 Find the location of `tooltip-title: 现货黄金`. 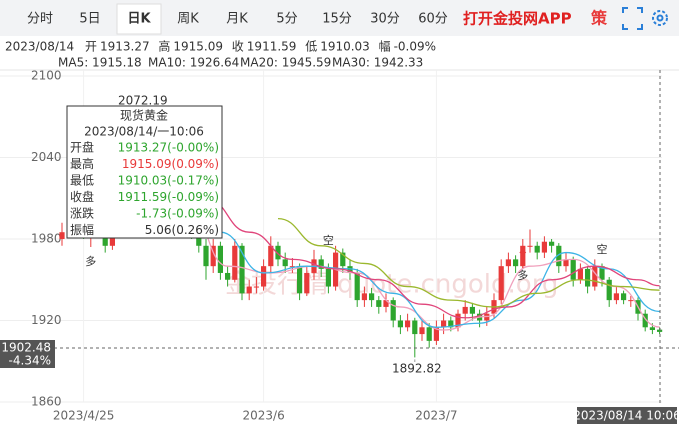

tooltip-title: 现货黄金 is located at coordinates (144, 115).